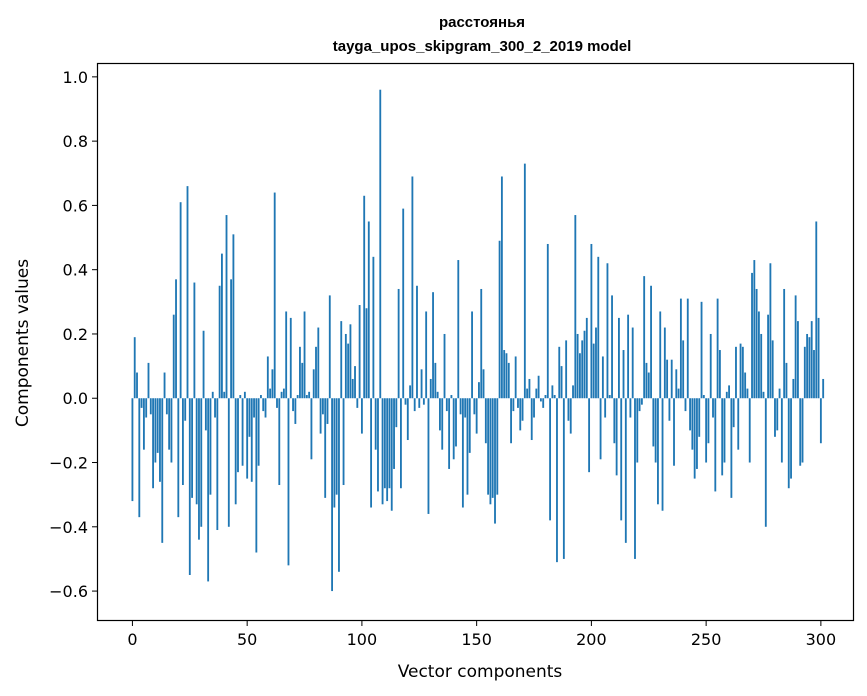  Describe the element at coordinates (482, 22) in the screenshot. I see `chart-title: расстоянья` at that location.